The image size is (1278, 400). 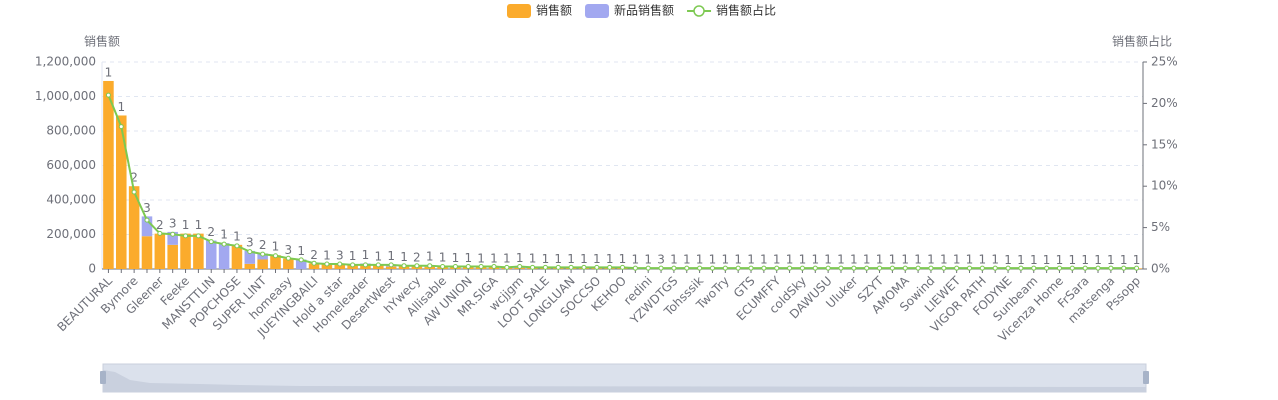 I want to click on y-tick-label: 600,000, so click(x=71, y=165).